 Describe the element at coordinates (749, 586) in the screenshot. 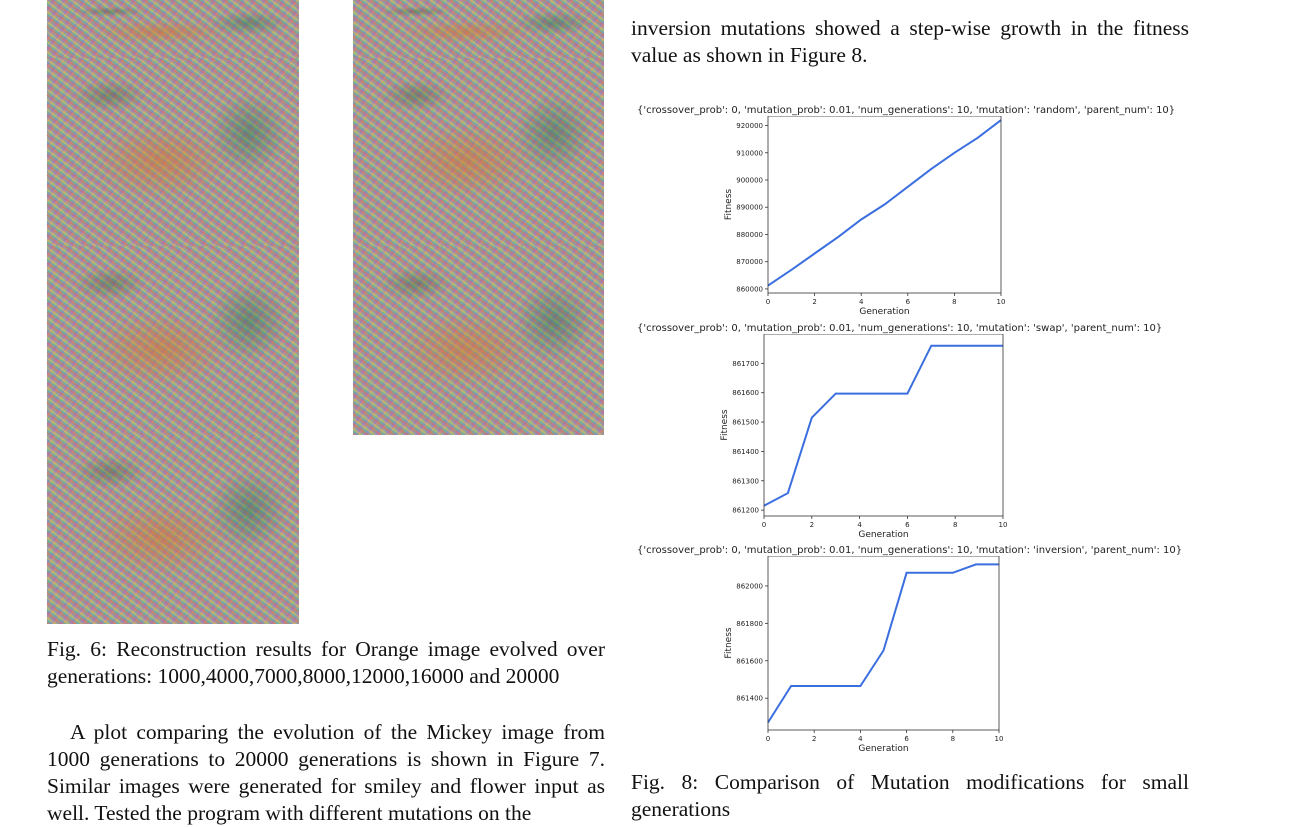

I see `y-tick-label: 862000` at that location.